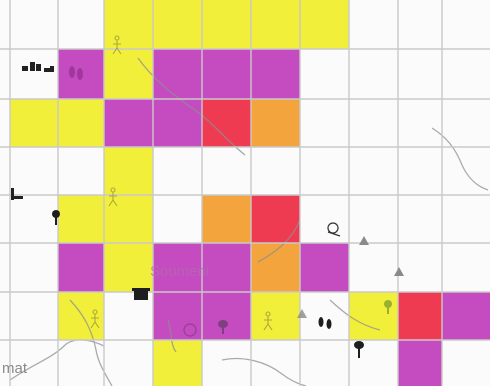 Image resolution: width=490 pixels, height=386 pixels. What do you see at coordinates (180, 271) in the screenshot?
I see `place-label: Soumeni` at bounding box center [180, 271].